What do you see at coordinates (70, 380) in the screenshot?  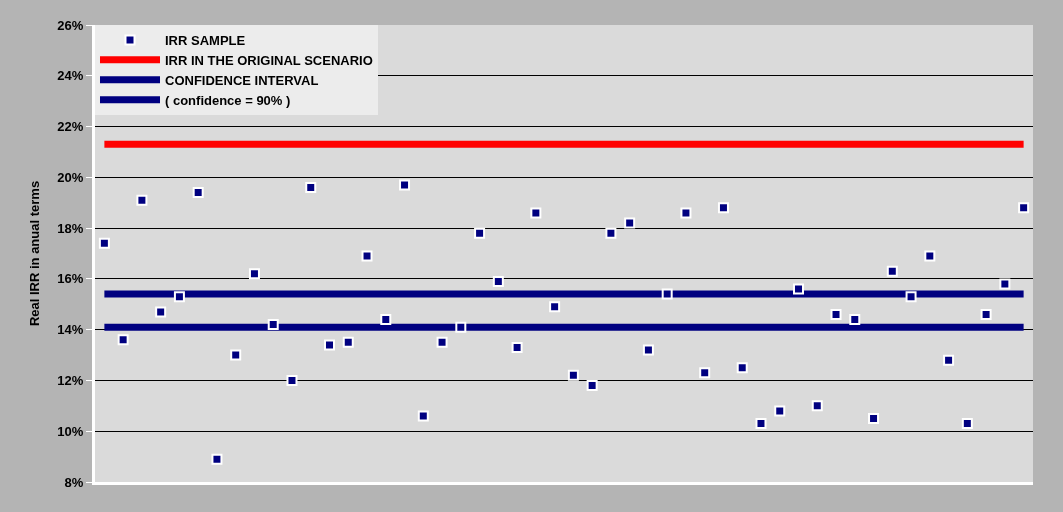 I see `y-tick-label: 12%` at bounding box center [70, 380].